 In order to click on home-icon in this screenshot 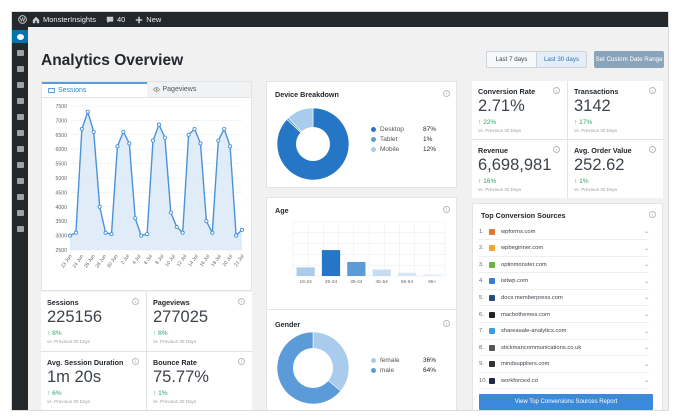, I will do `click(36, 19)`.